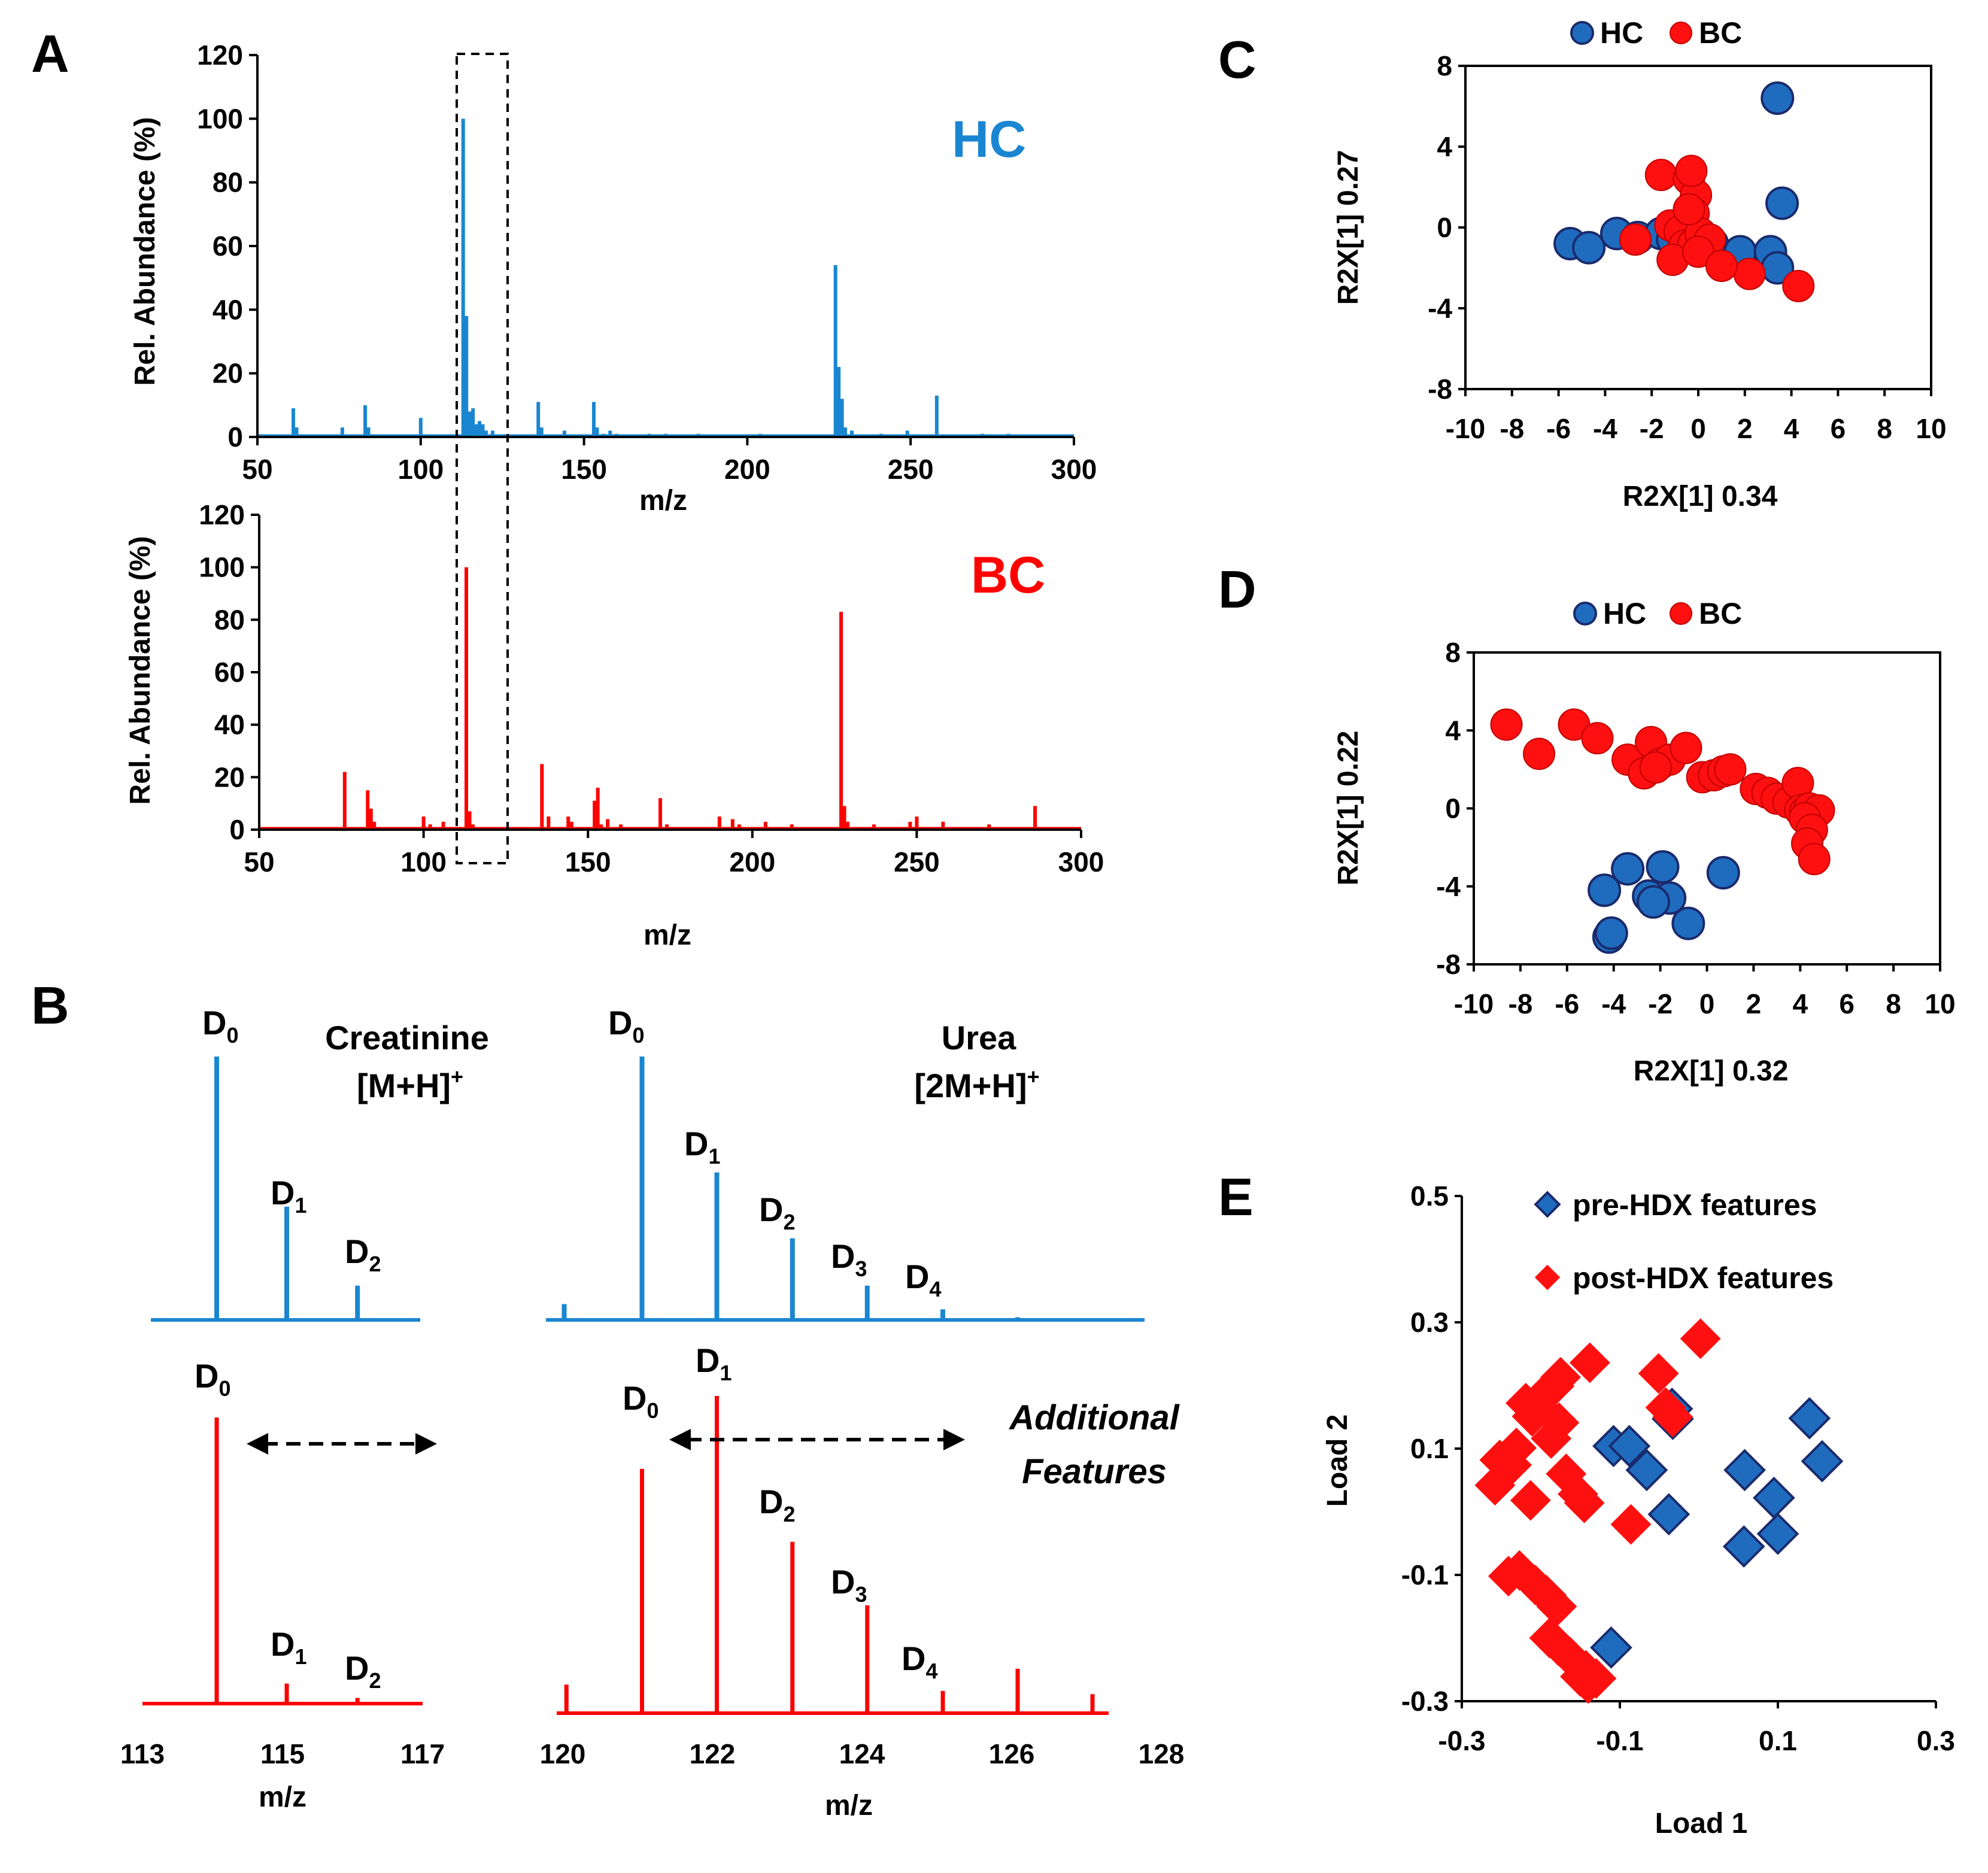 The image size is (1988, 1873). I want to click on x-tick-label: 10, so click(1940, 1004).